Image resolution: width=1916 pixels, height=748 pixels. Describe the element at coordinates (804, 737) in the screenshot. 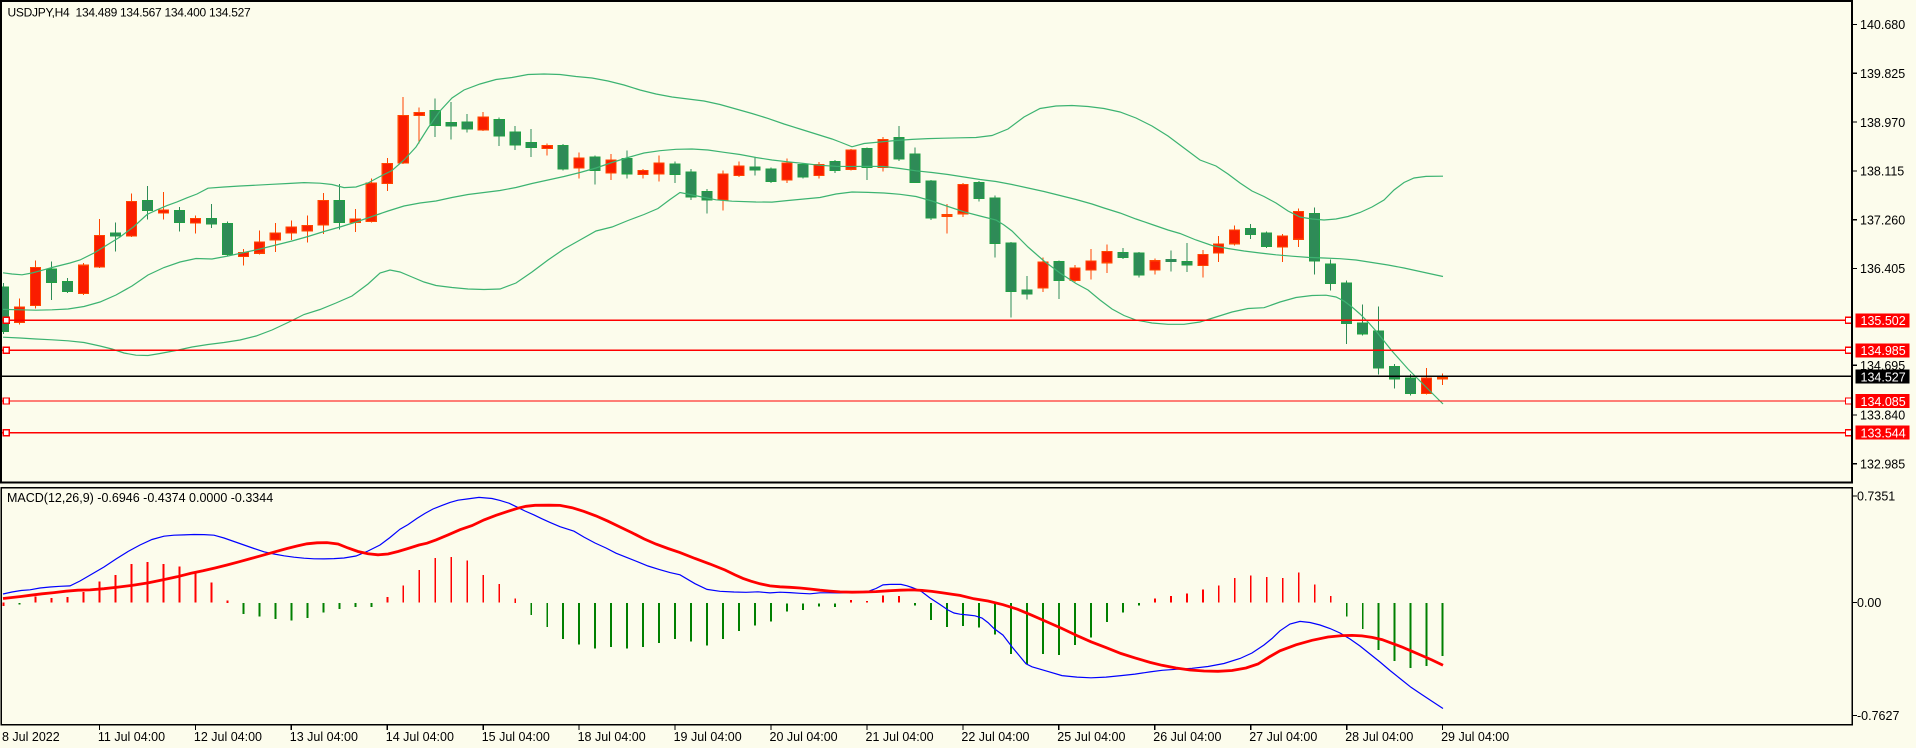

I see `svg-text: 20 Jul 04:00` at that location.